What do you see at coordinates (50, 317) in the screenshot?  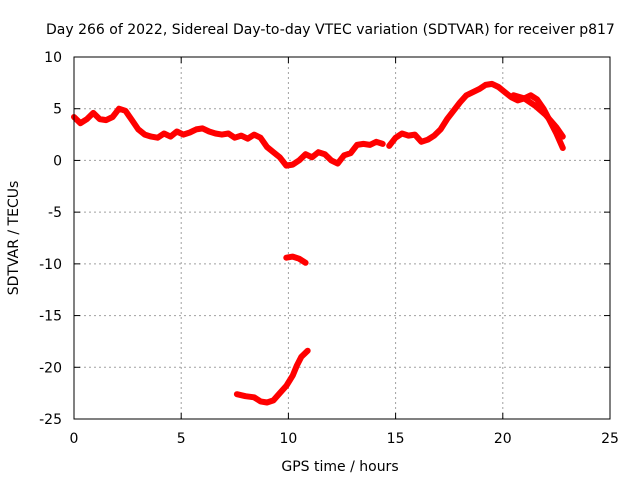 I see `y-tick-label: -15` at bounding box center [50, 317].